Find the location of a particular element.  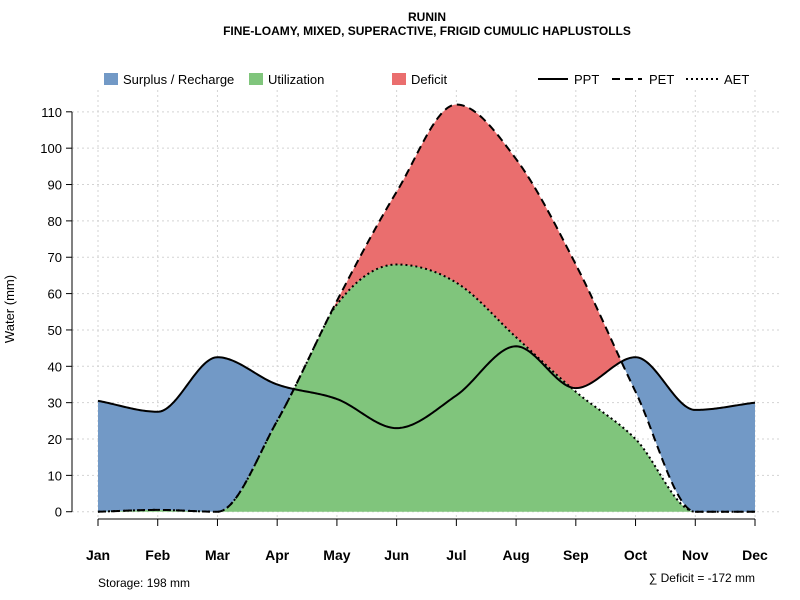

legend-label-ppt: PPT is located at coordinates (586, 79).